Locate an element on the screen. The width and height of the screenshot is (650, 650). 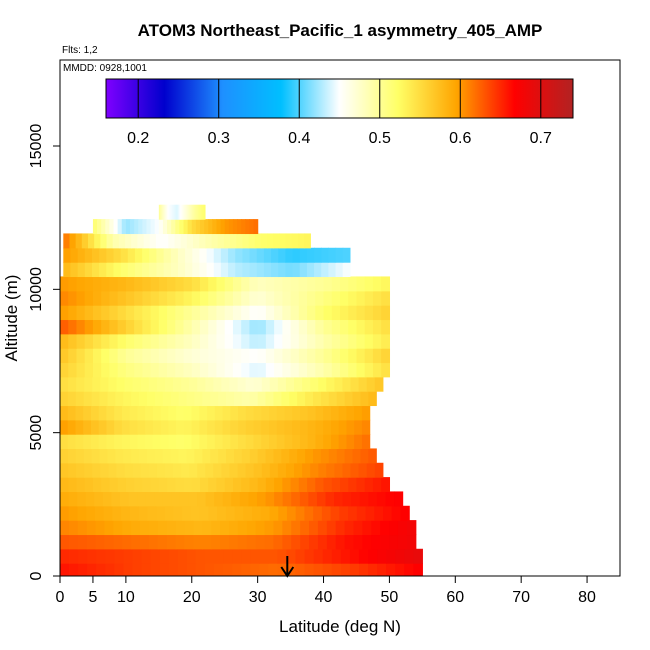
colorbar-tick-label: 0.5 is located at coordinates (380, 138).